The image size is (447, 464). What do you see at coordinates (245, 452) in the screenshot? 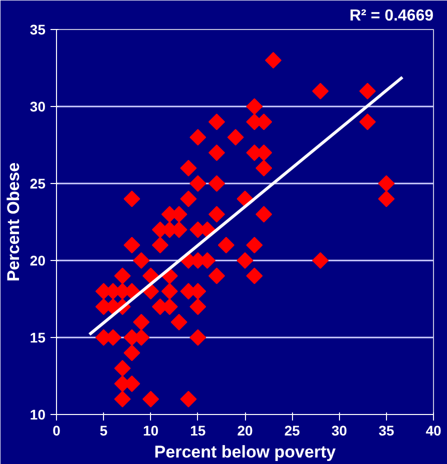
I see `x-axis-title: Percent below poverty` at bounding box center [245, 452].